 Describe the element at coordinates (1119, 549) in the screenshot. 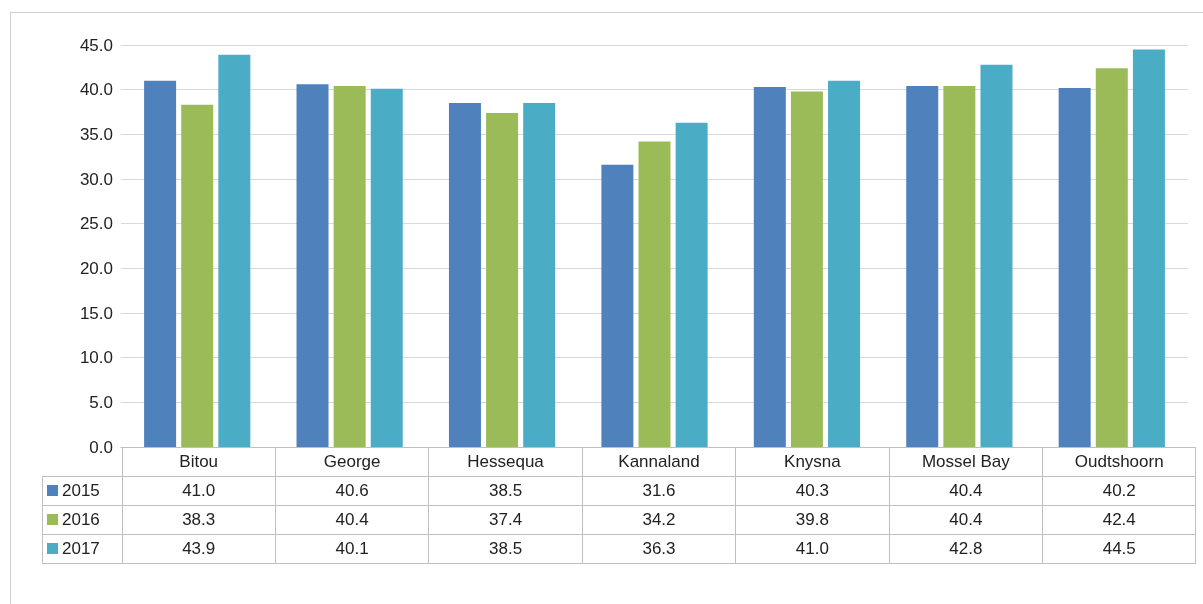

I see `data-label: 44.5` at that location.